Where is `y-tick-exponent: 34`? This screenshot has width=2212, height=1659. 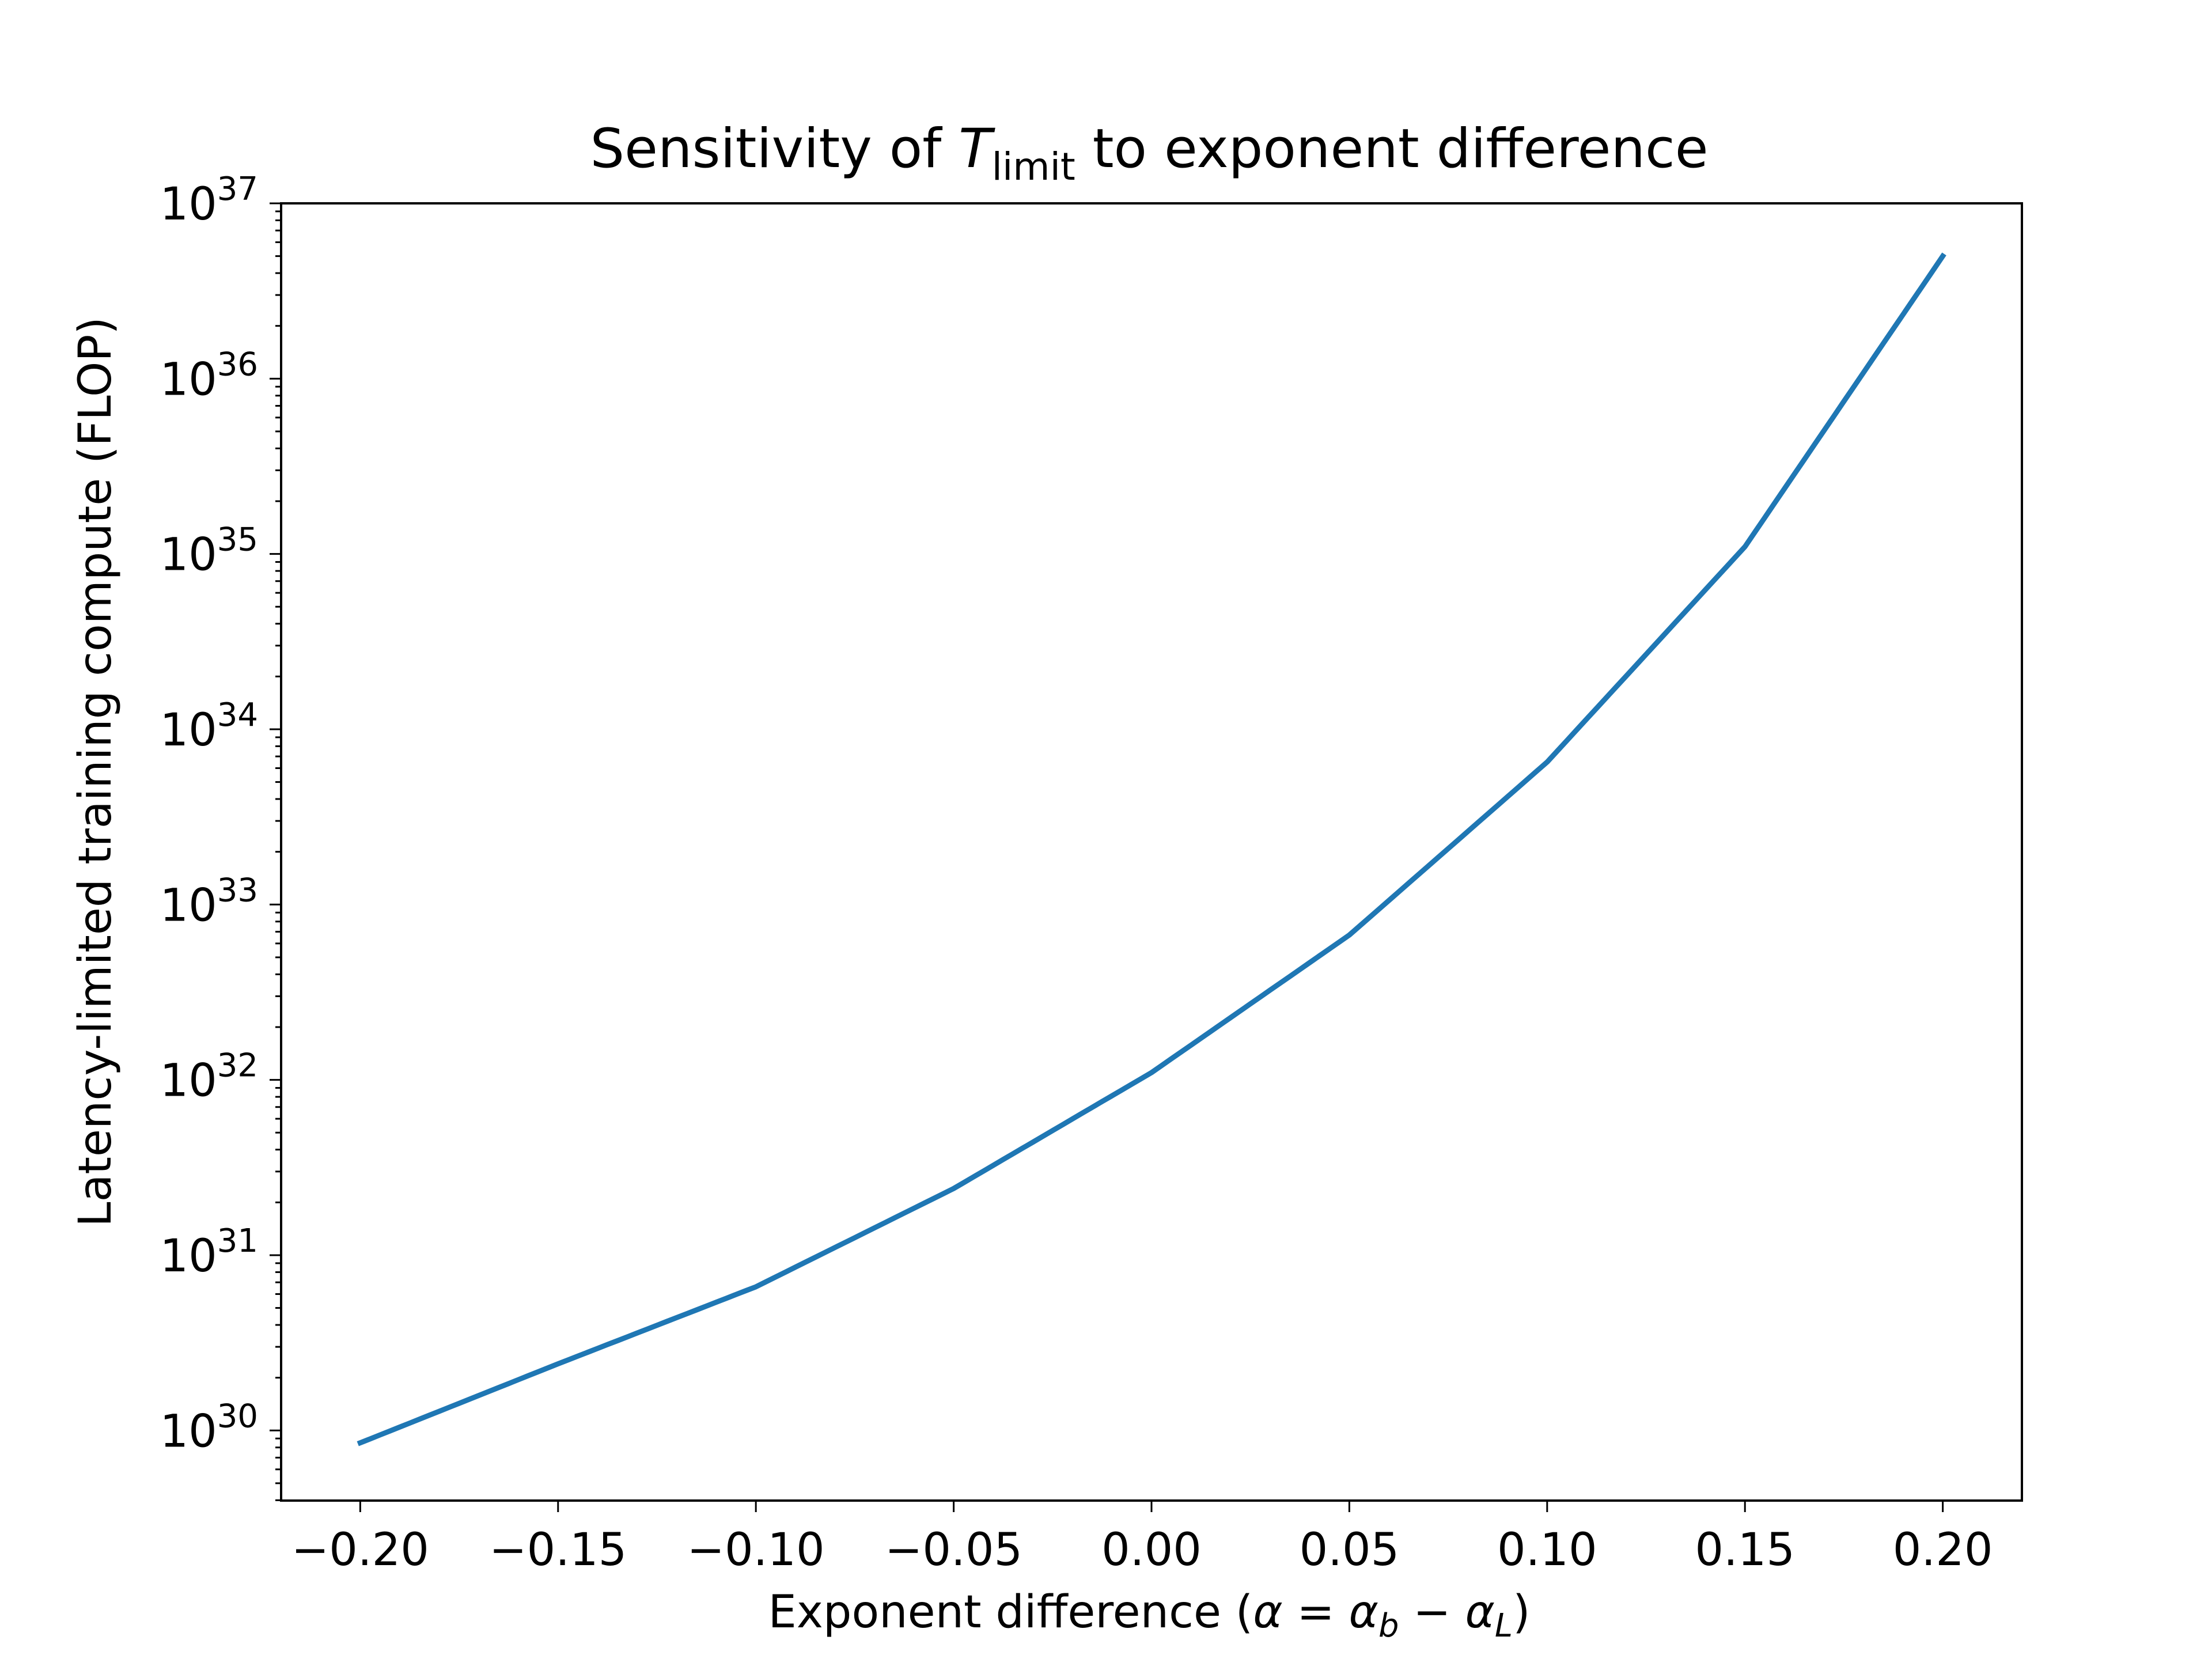
y-tick-exponent: 34 is located at coordinates (237, 715).